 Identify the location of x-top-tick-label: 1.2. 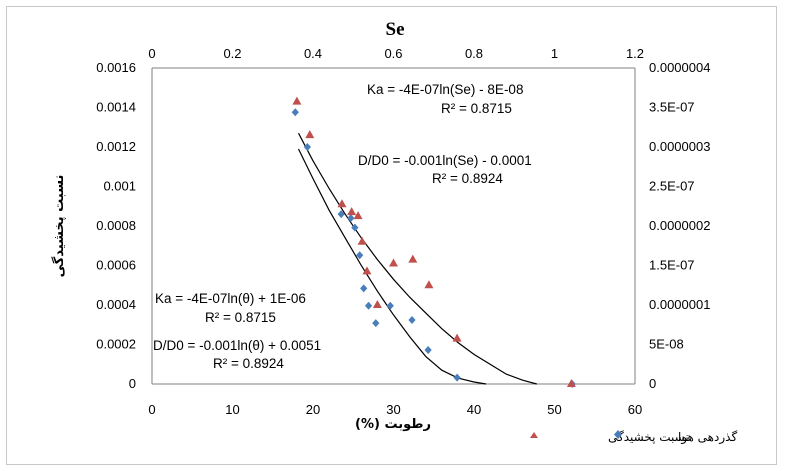
(635, 53).